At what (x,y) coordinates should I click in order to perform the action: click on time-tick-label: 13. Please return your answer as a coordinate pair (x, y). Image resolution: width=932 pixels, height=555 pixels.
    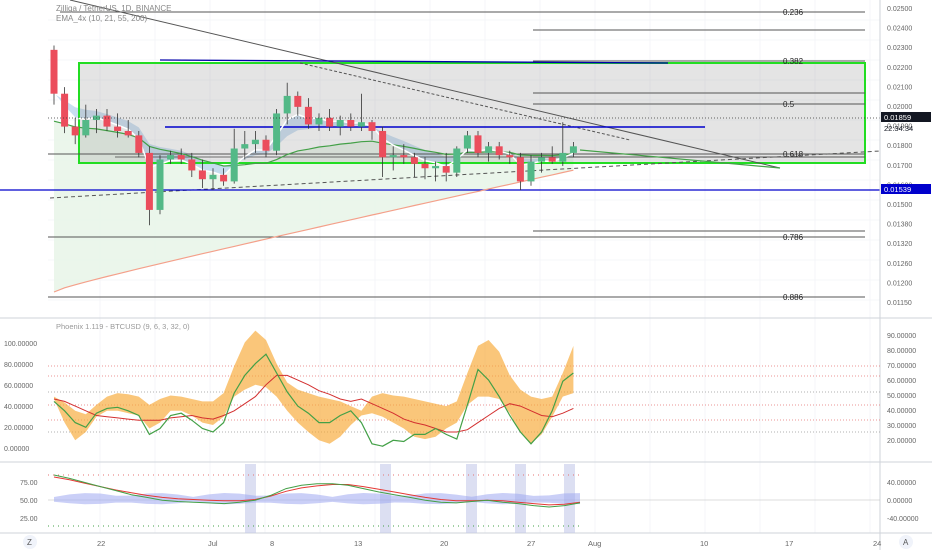
    Looking at the image, I should click on (358, 543).